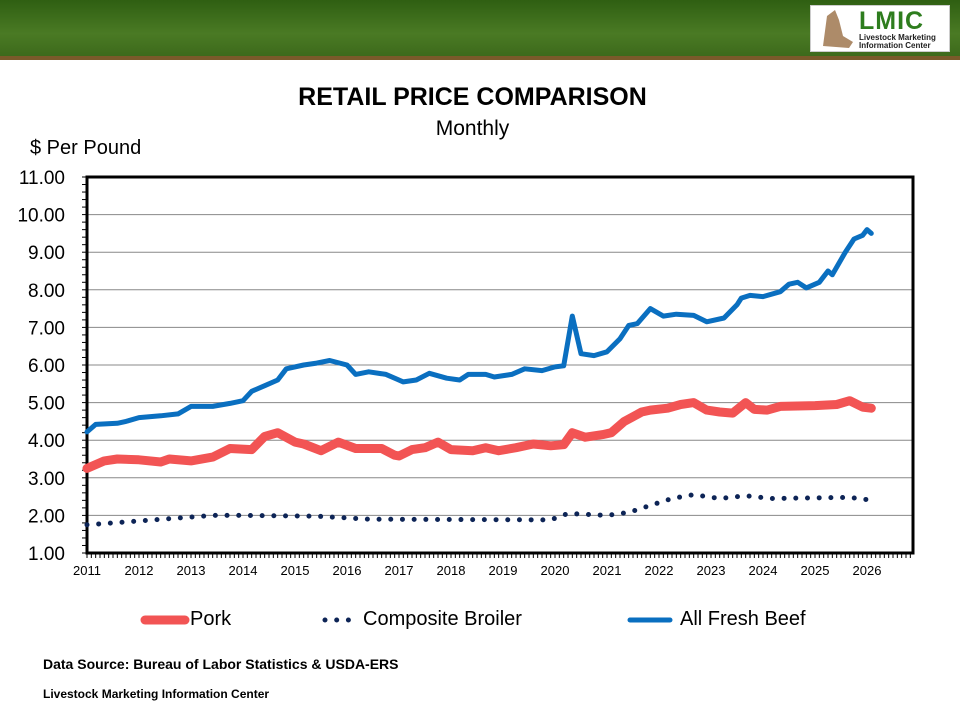  I want to click on x-tick-label: 2026, so click(867, 570).